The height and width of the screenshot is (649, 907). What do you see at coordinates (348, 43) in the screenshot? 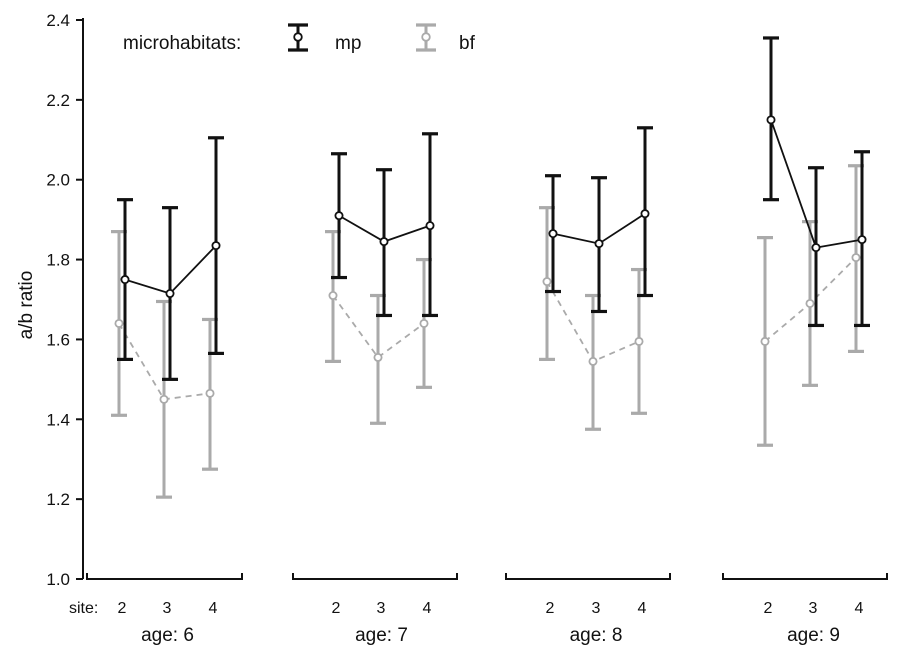
I see `legend-label-mp: mp` at bounding box center [348, 43].